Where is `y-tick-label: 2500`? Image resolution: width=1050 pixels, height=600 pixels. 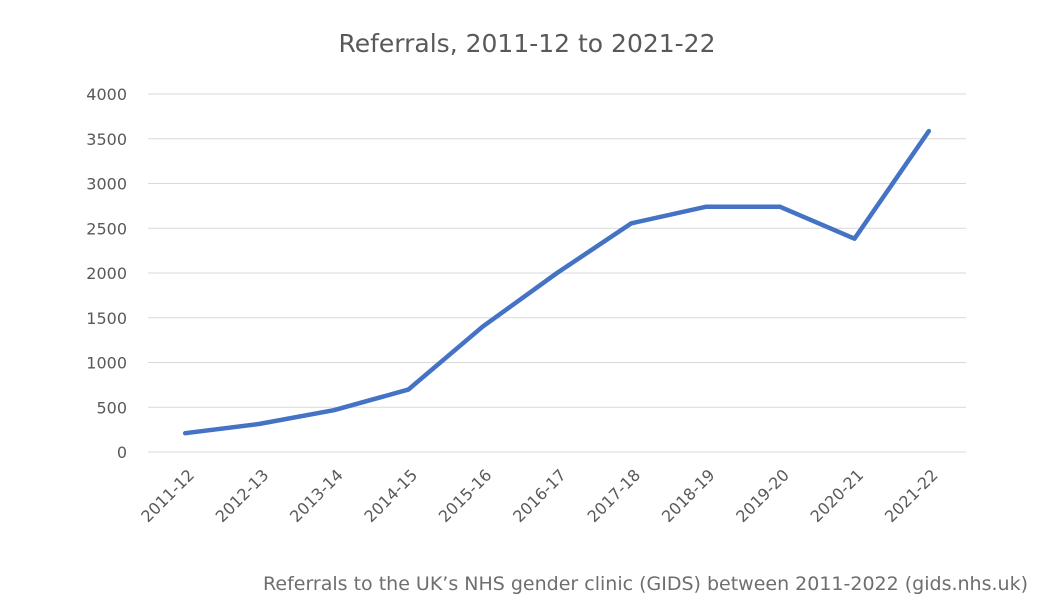 y-tick-label: 2500 is located at coordinates (106, 228).